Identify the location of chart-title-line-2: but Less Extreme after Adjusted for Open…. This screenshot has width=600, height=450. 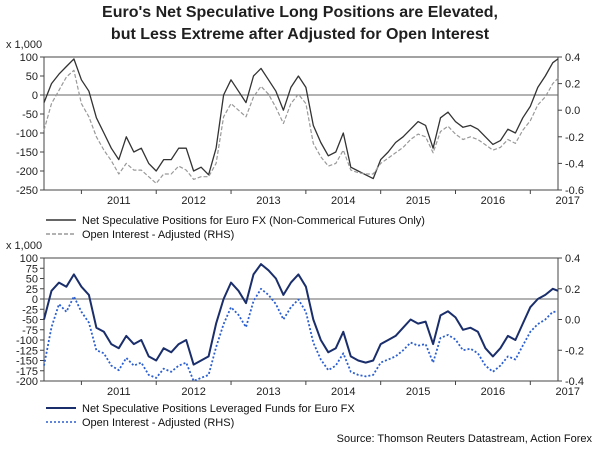
(300, 34).